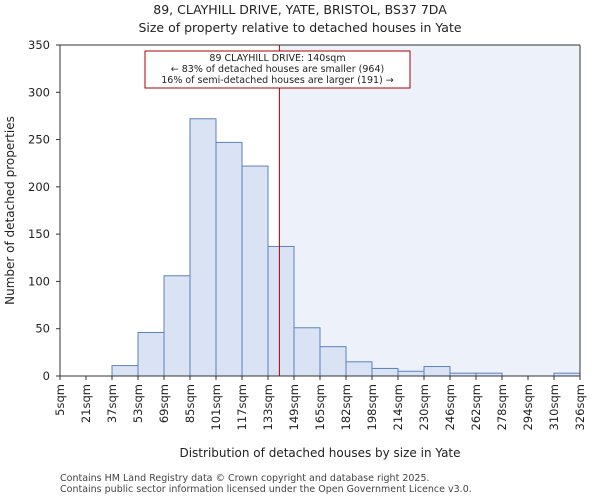  I want to click on y-tick-label: 300, so click(39, 92).